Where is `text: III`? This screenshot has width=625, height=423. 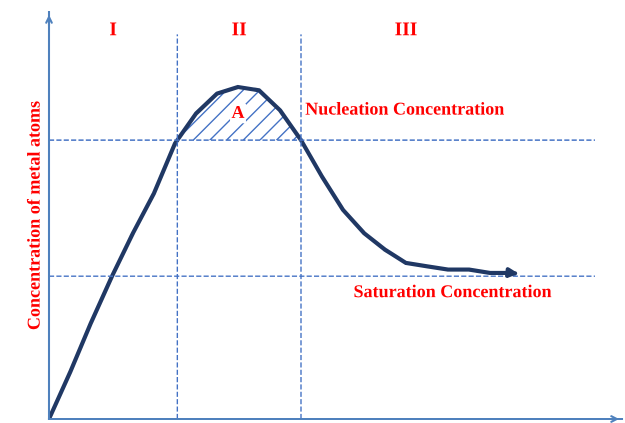 text: III is located at coordinates (406, 29).